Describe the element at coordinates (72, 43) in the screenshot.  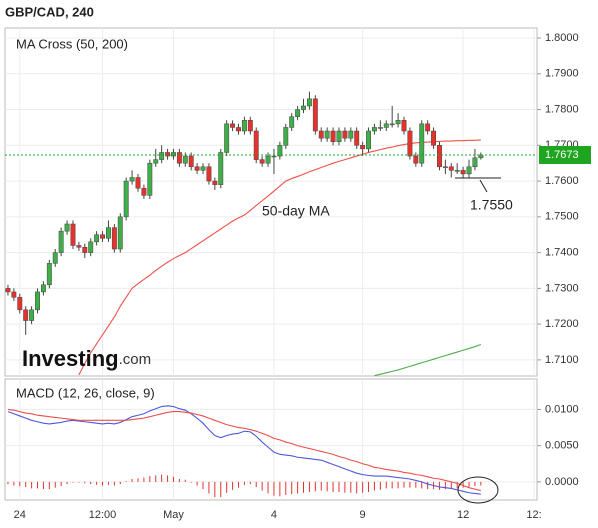
I see `indicator-label: MA Cross (50, 200)` at that location.